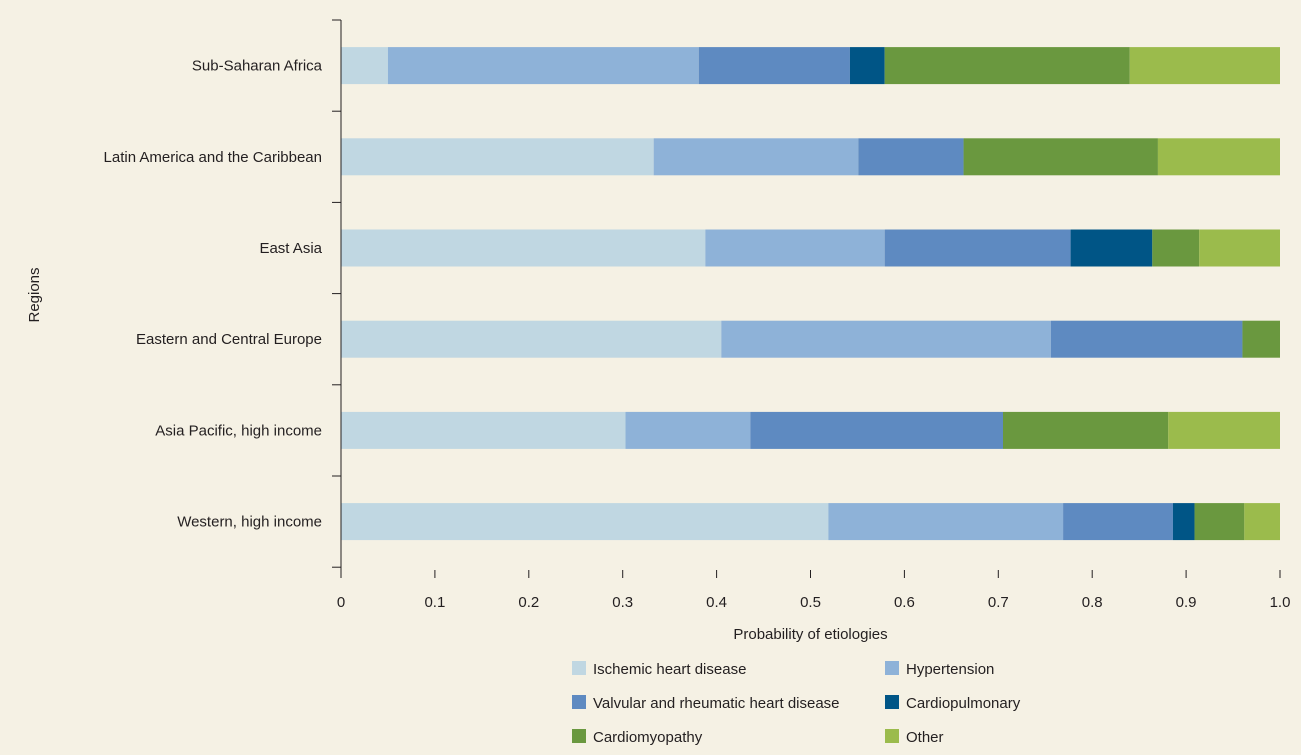 The height and width of the screenshot is (755, 1301). Describe the element at coordinates (290, 248) in the screenshot. I see `y-tick-label: East Asia` at that location.